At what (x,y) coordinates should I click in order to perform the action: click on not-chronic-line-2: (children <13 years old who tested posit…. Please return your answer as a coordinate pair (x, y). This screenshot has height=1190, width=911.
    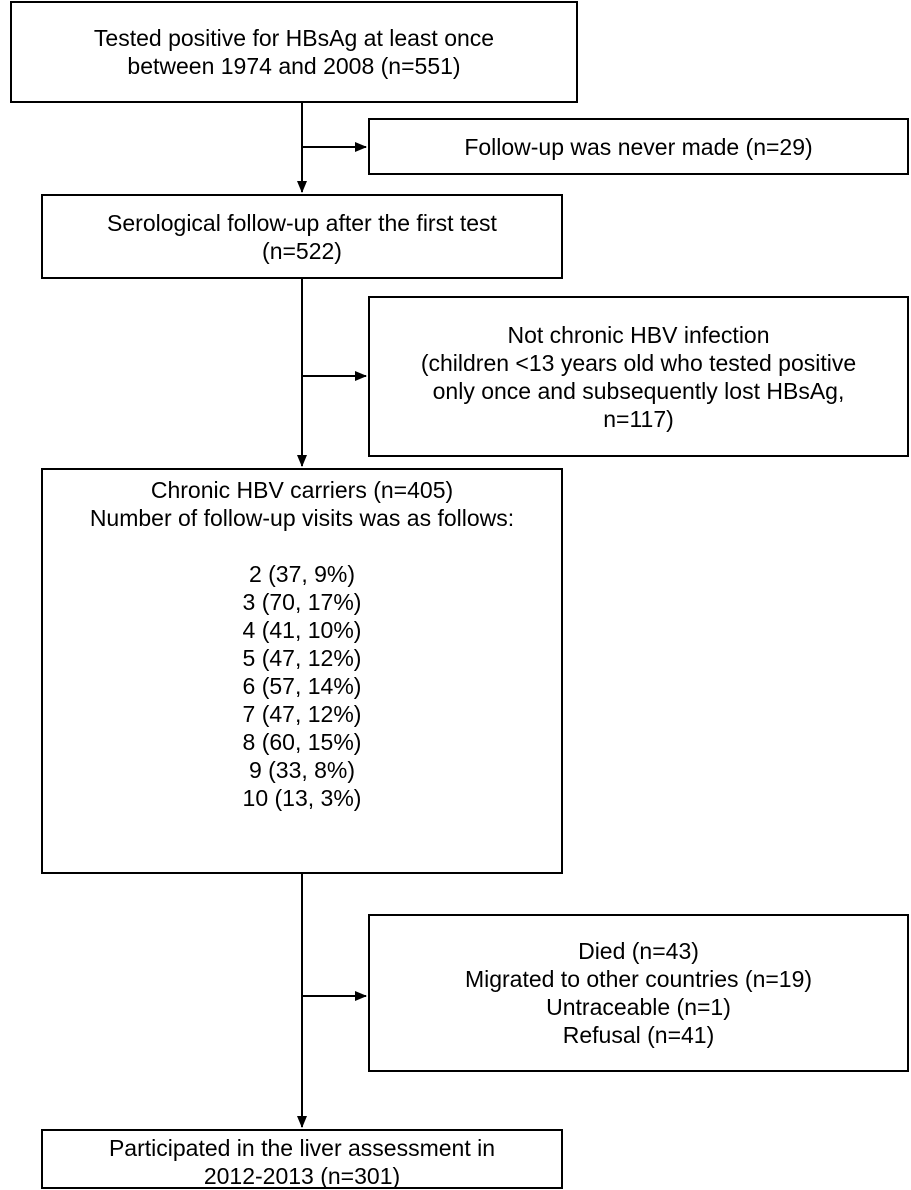
    Looking at the image, I should click on (638, 362).